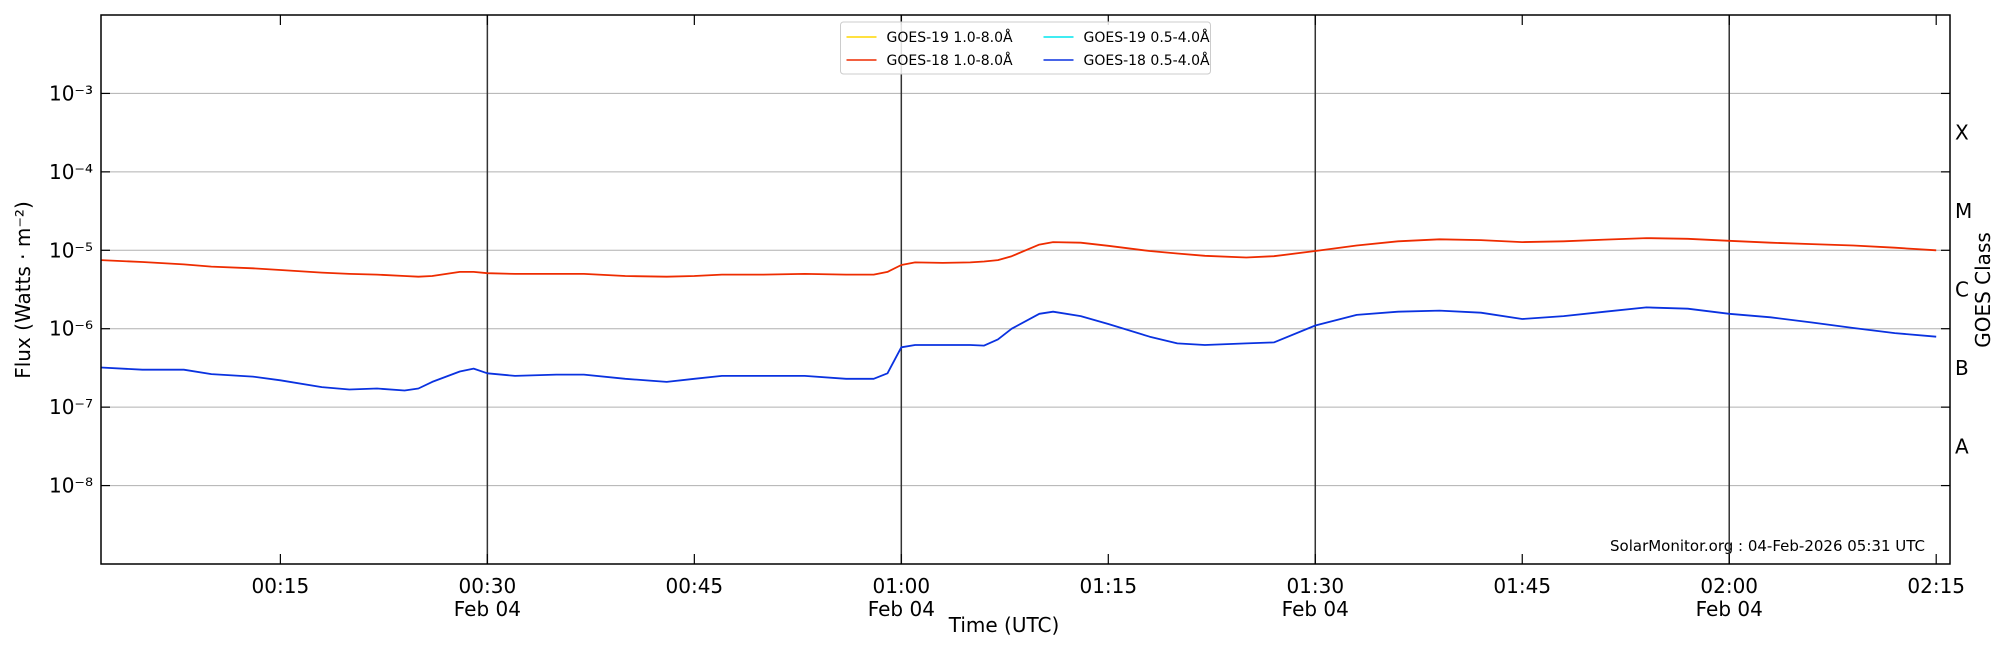  What do you see at coordinates (1147, 60) in the screenshot?
I see `legend-label: GOES-18 0.5-4.0Å` at bounding box center [1147, 60].